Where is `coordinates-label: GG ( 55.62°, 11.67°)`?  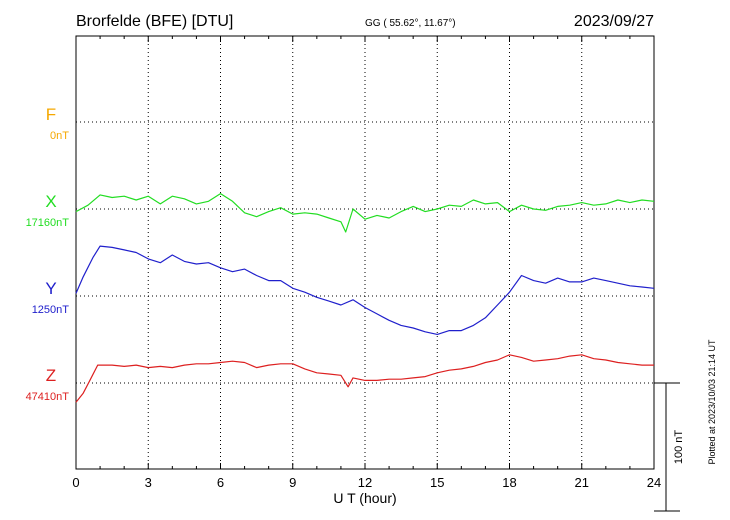 coordinates-label: GG ( 55.62°, 11.67°) is located at coordinates (410, 23).